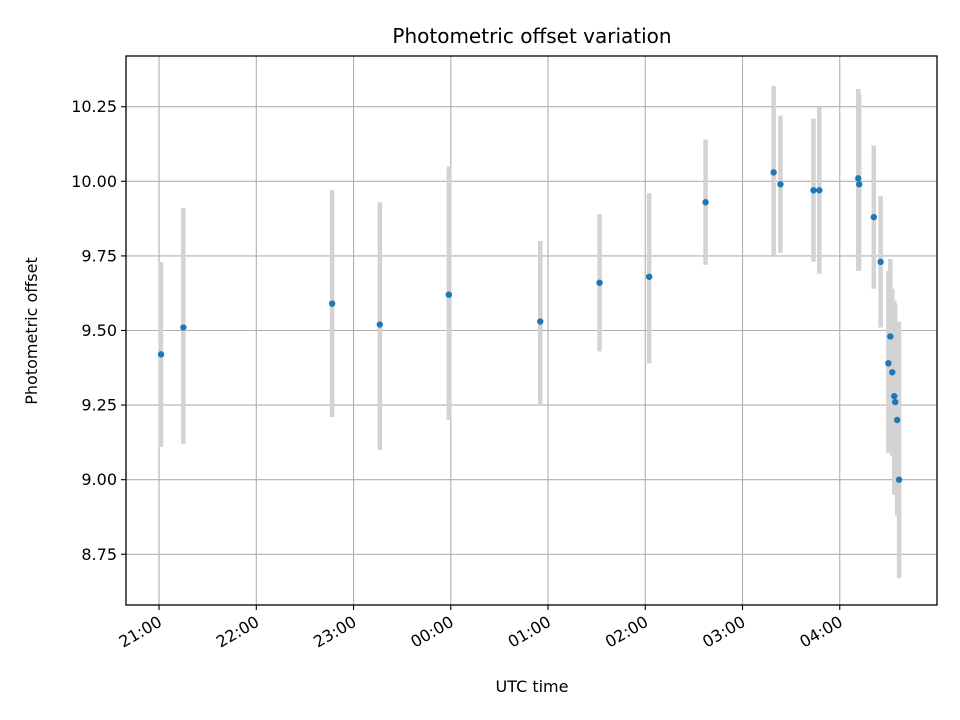 This screenshot has height=720, width=960. Describe the element at coordinates (31, 331) in the screenshot. I see `y-axis-label: Photometric offset` at that location.